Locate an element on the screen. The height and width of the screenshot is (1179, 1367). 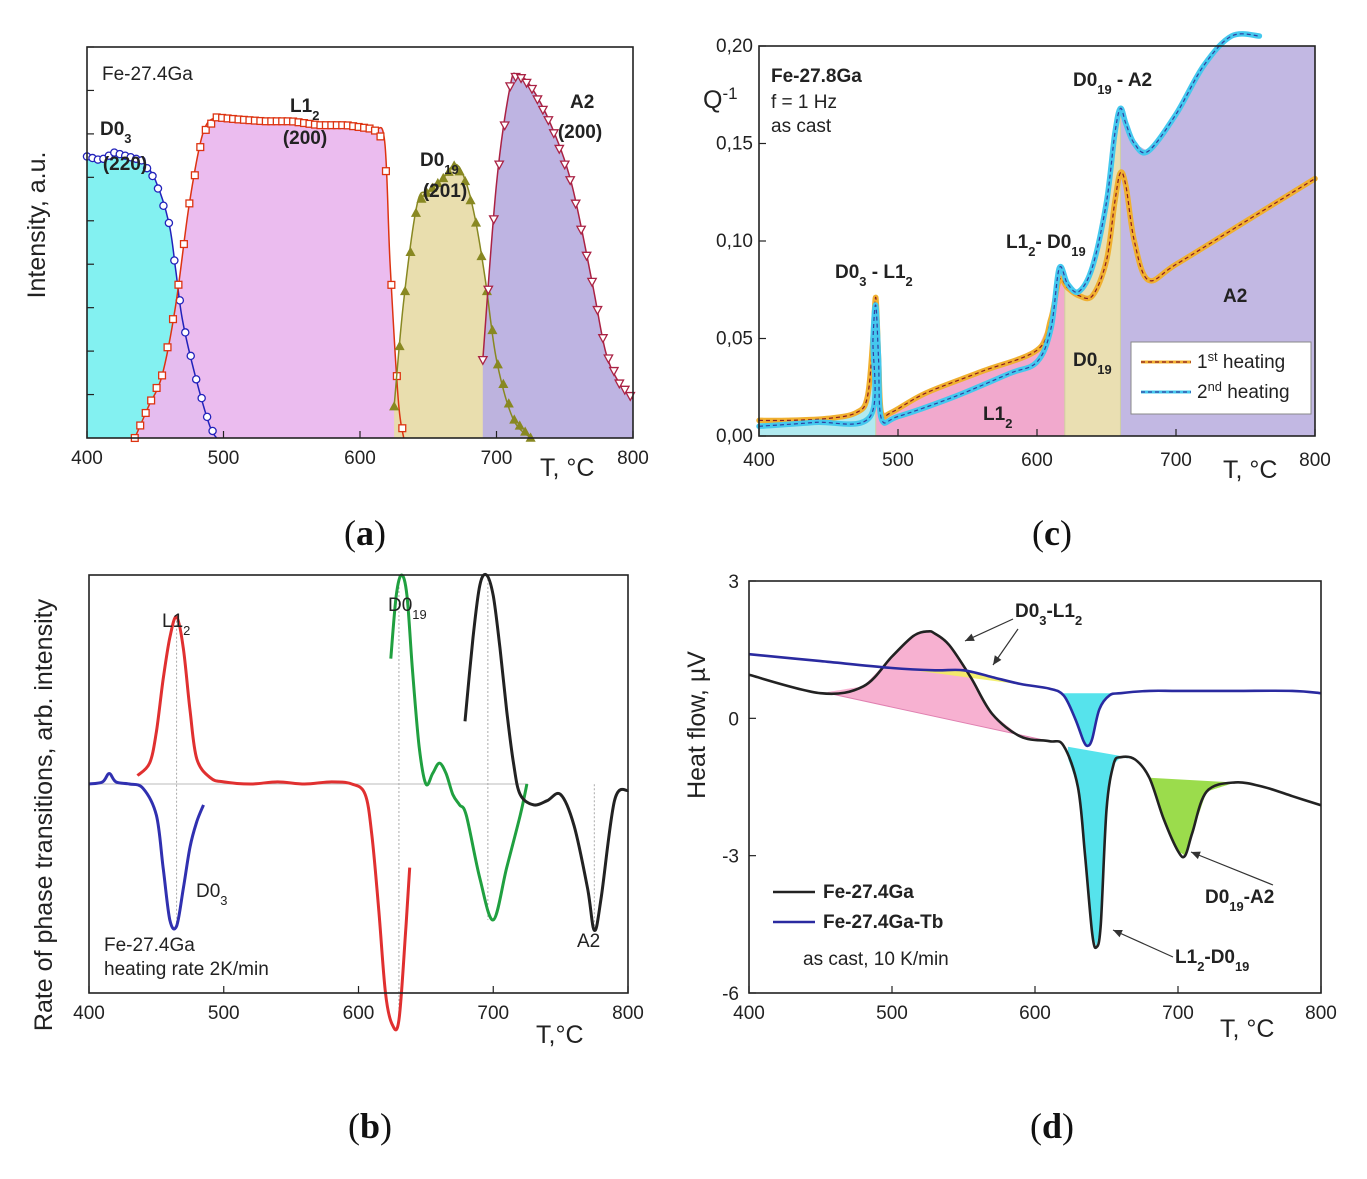
legend-label-1: Fe-27.4Ga-Tb is located at coordinates (883, 922).